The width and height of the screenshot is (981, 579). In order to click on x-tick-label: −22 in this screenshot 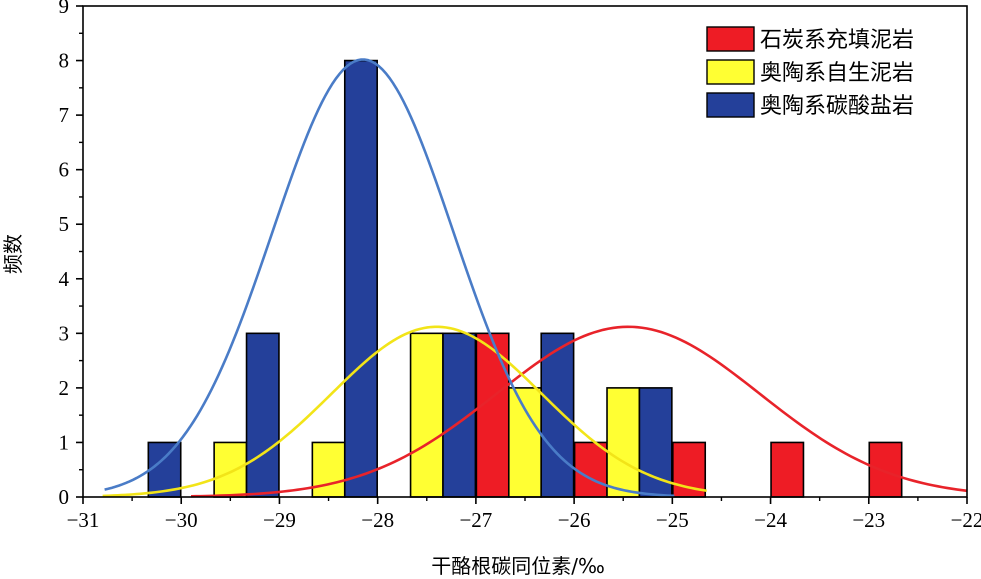, I will do `click(966, 520)`.